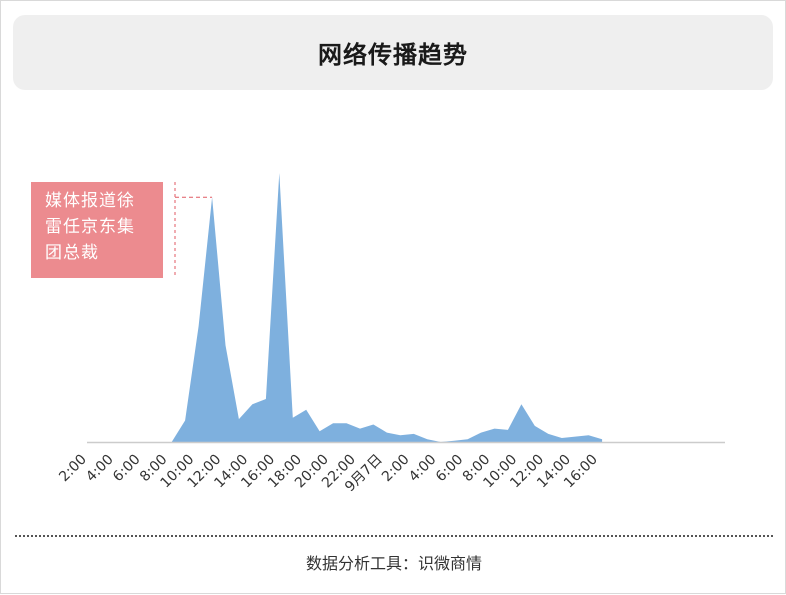  What do you see at coordinates (90, 201) in the screenshot?
I see `annotation-line-1: 媒体报道徐` at bounding box center [90, 201].